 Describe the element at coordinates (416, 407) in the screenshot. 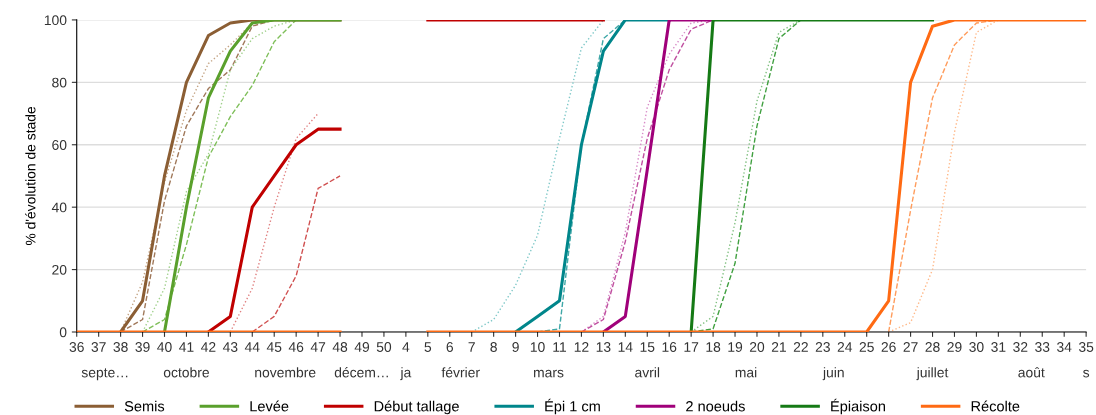

I see `legend-label: Début tallage` at that location.